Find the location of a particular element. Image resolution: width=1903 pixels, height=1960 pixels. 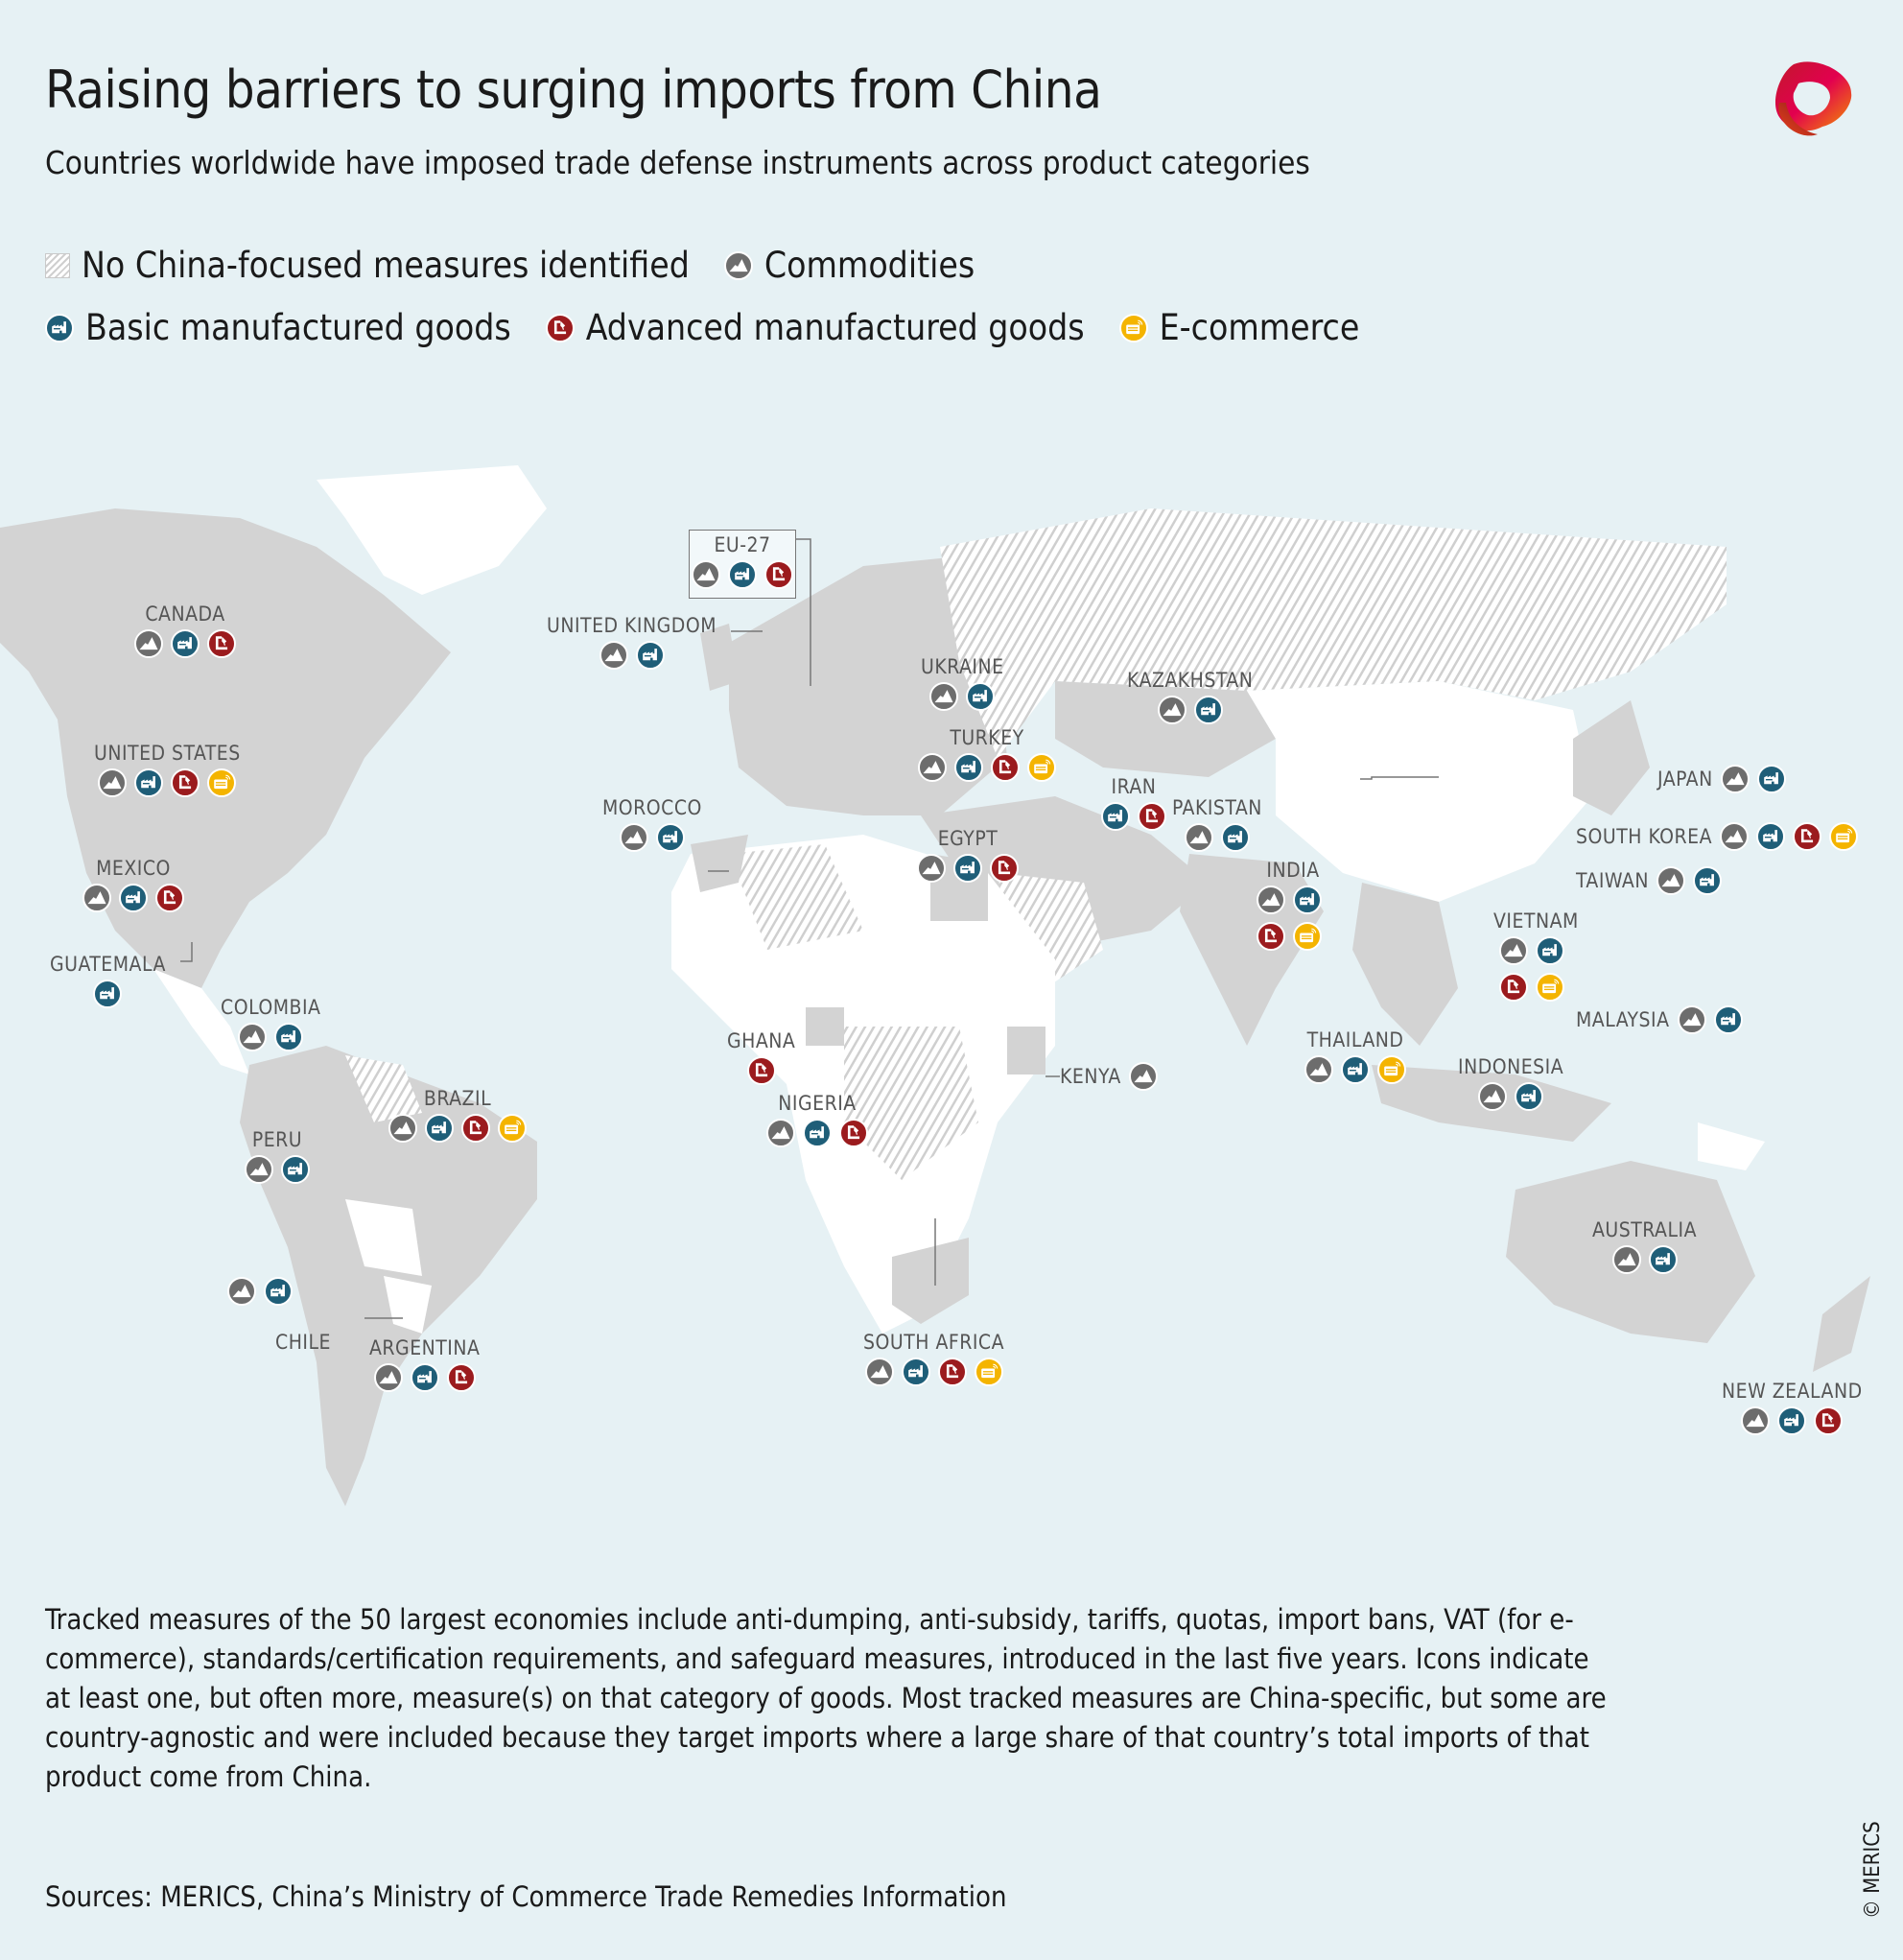

country-marker-iran: IRAN is located at coordinates (1133, 803).